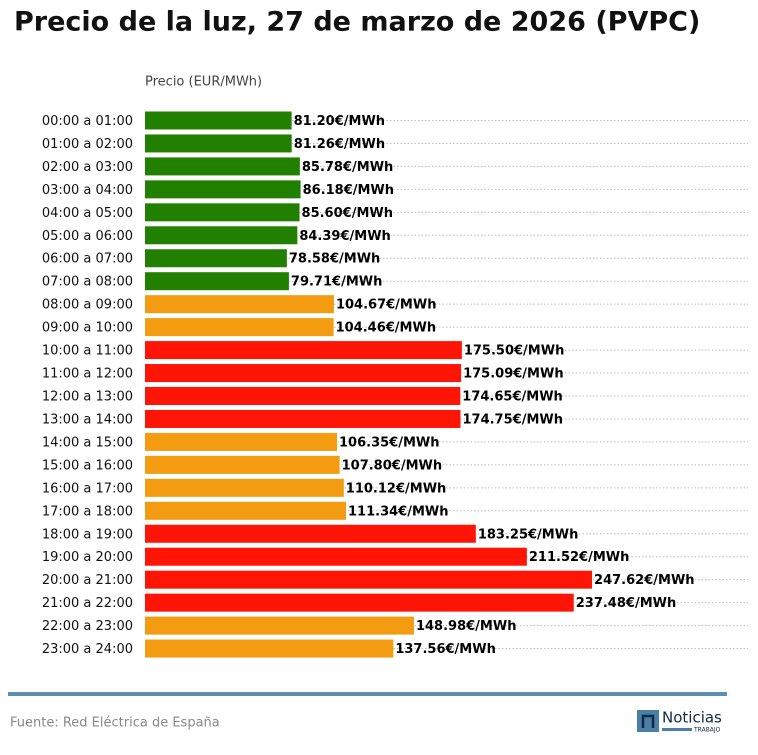 Image resolution: width=758 pixels, height=755 pixels. I want to click on value-label: 106.35€/MWh, so click(389, 442).